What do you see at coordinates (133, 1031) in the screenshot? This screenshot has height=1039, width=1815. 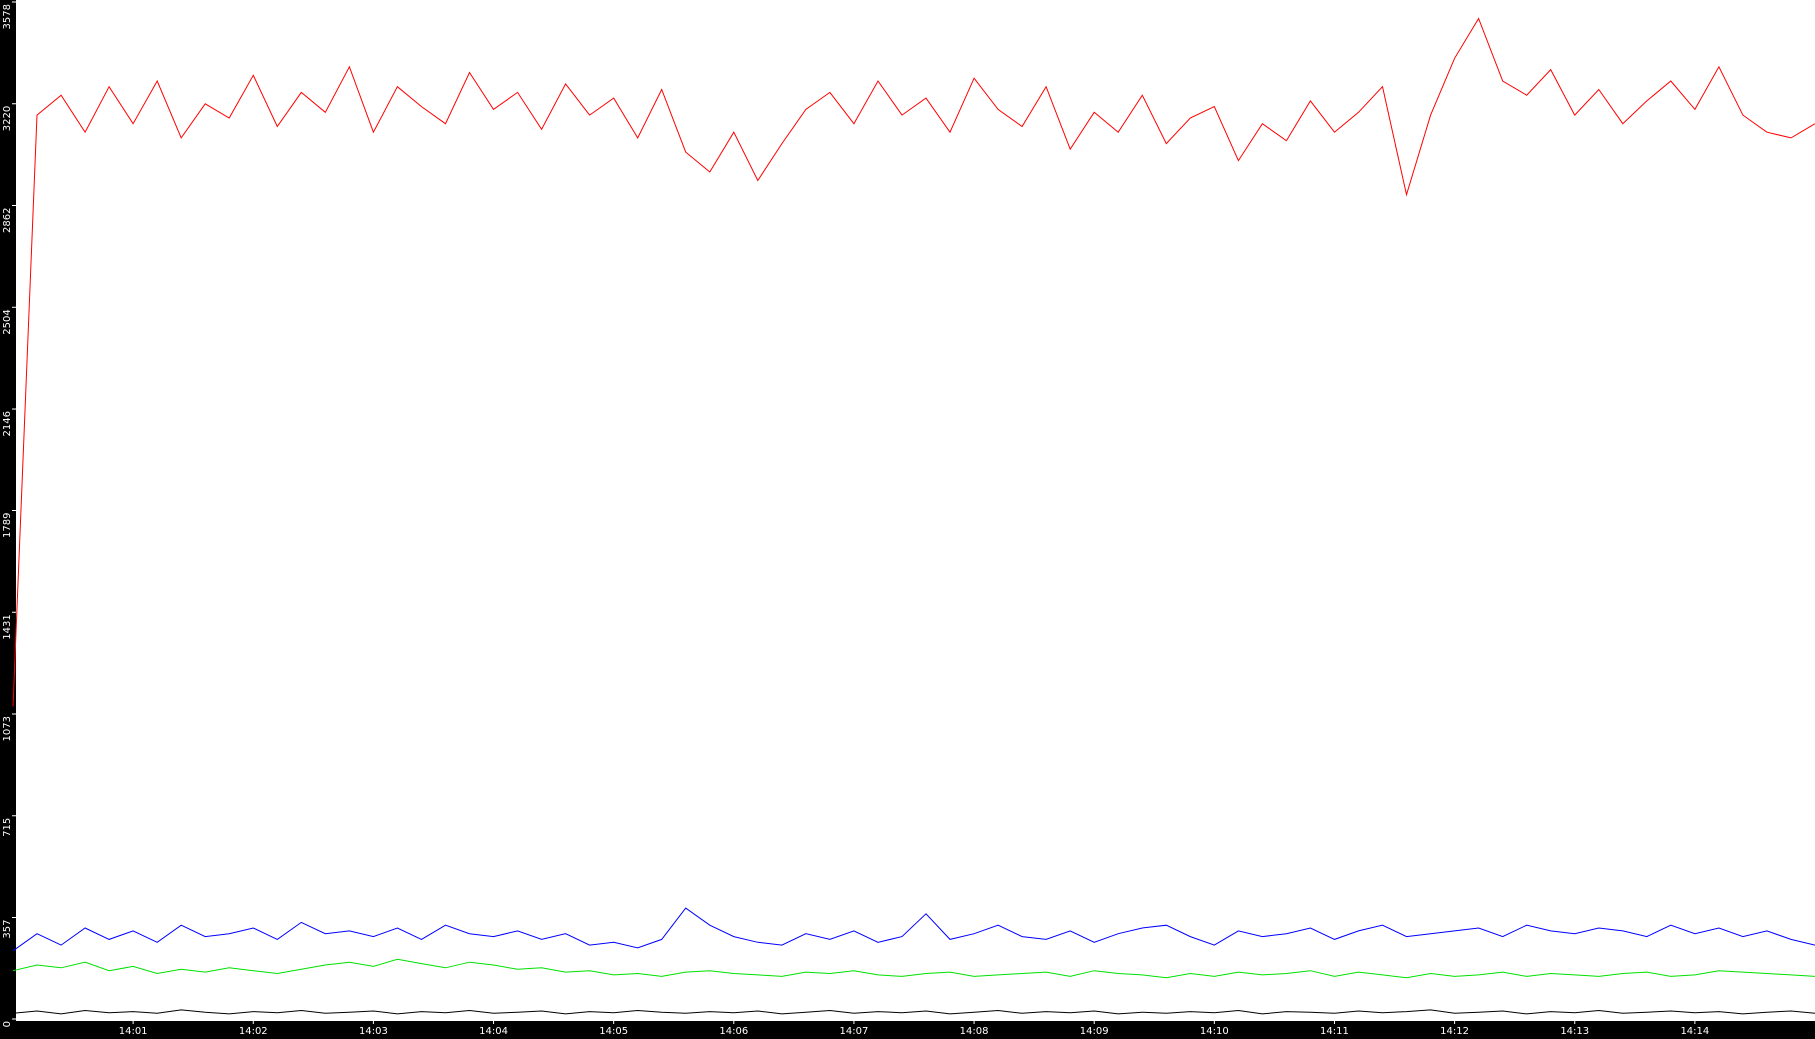 I see `x-tick-label: 14:01` at bounding box center [133, 1031].